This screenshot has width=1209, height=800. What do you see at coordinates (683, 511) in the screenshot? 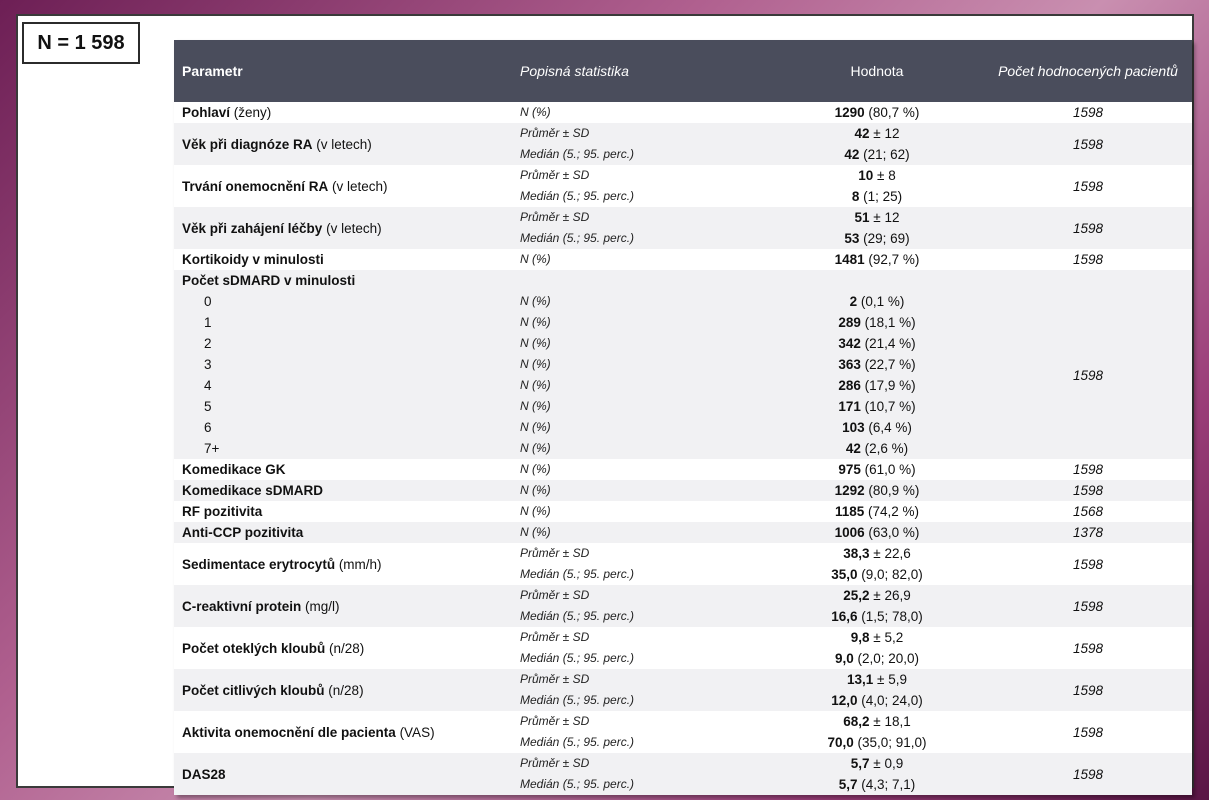
I see `table-row: RF pozitivita N (%) 1185 (74,2 %) 1568` at bounding box center [683, 511].